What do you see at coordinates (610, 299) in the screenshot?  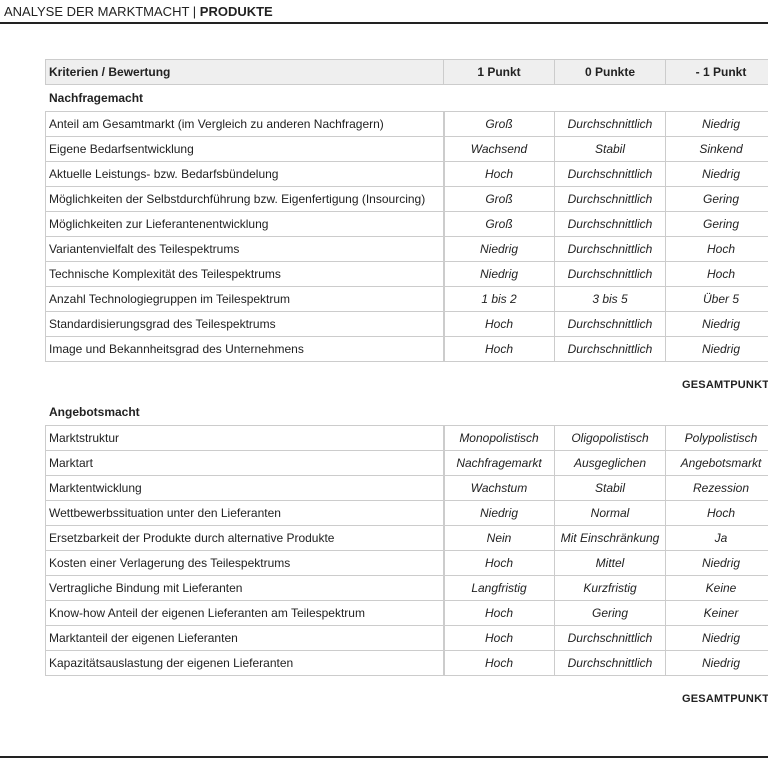 I see `rating-cell: 3 bis 5` at bounding box center [610, 299].